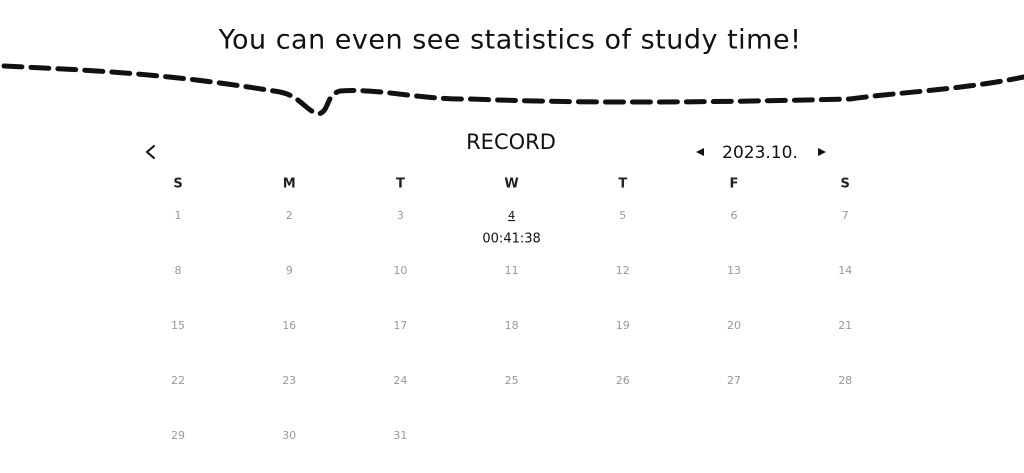 The image size is (1024, 473). Describe the element at coordinates (400, 325) in the screenshot. I see `day-number: 17` at that location.